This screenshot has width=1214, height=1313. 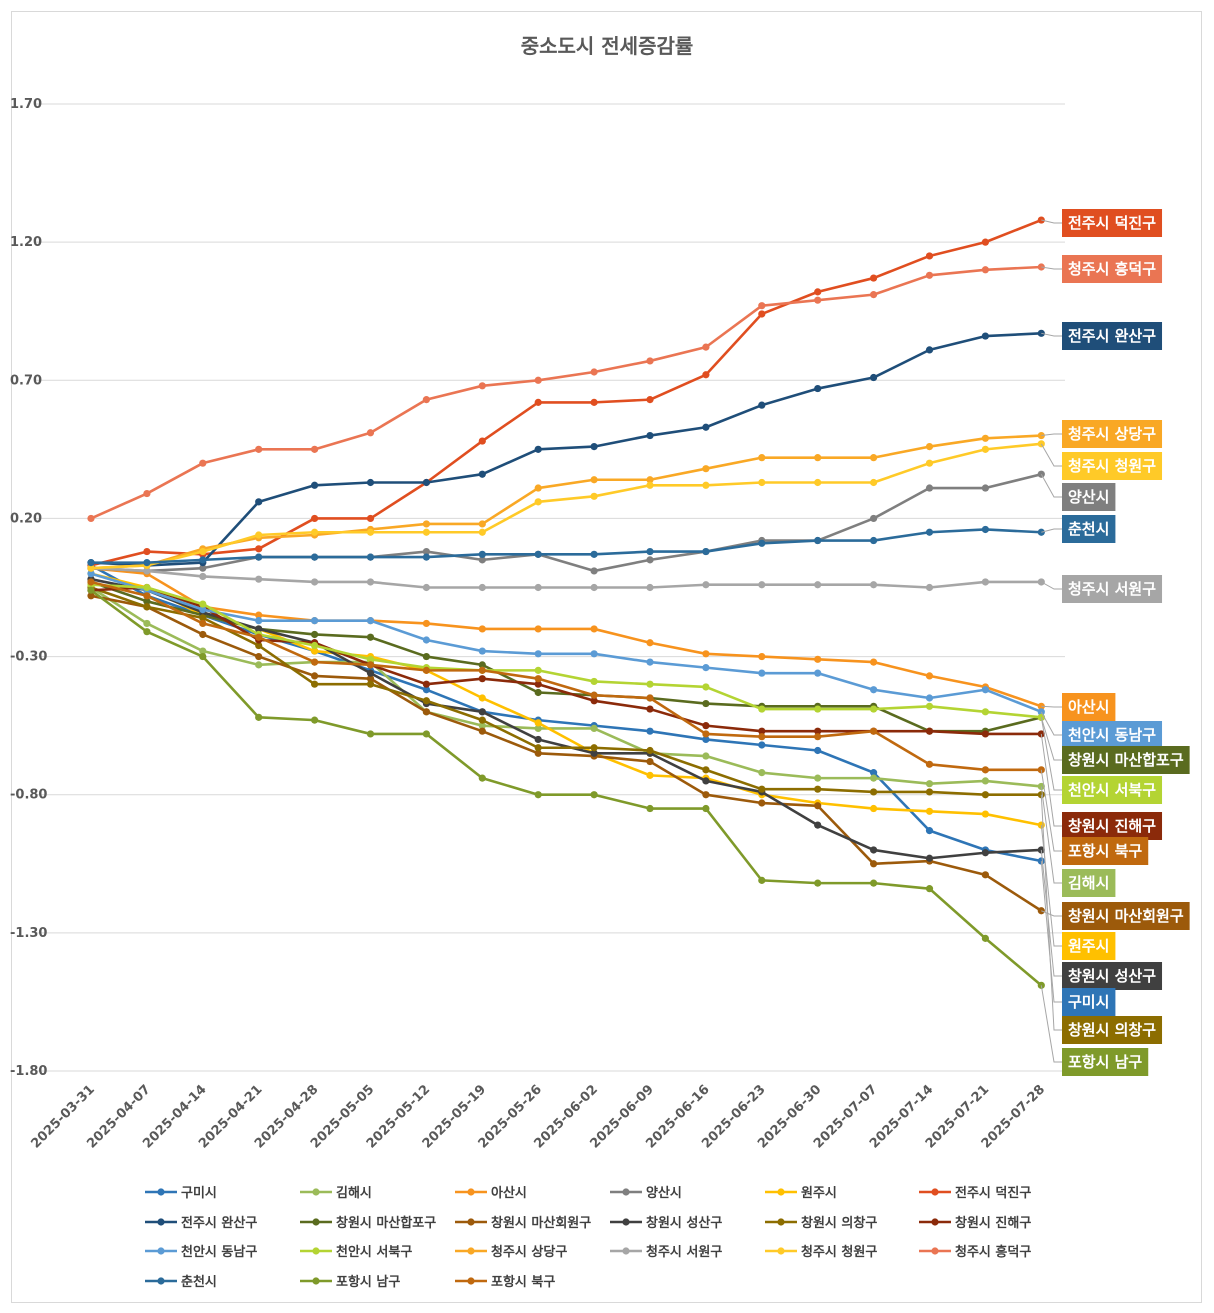 I want to click on legend-item: 천안시 서북구, so click(x=356, y=1252).